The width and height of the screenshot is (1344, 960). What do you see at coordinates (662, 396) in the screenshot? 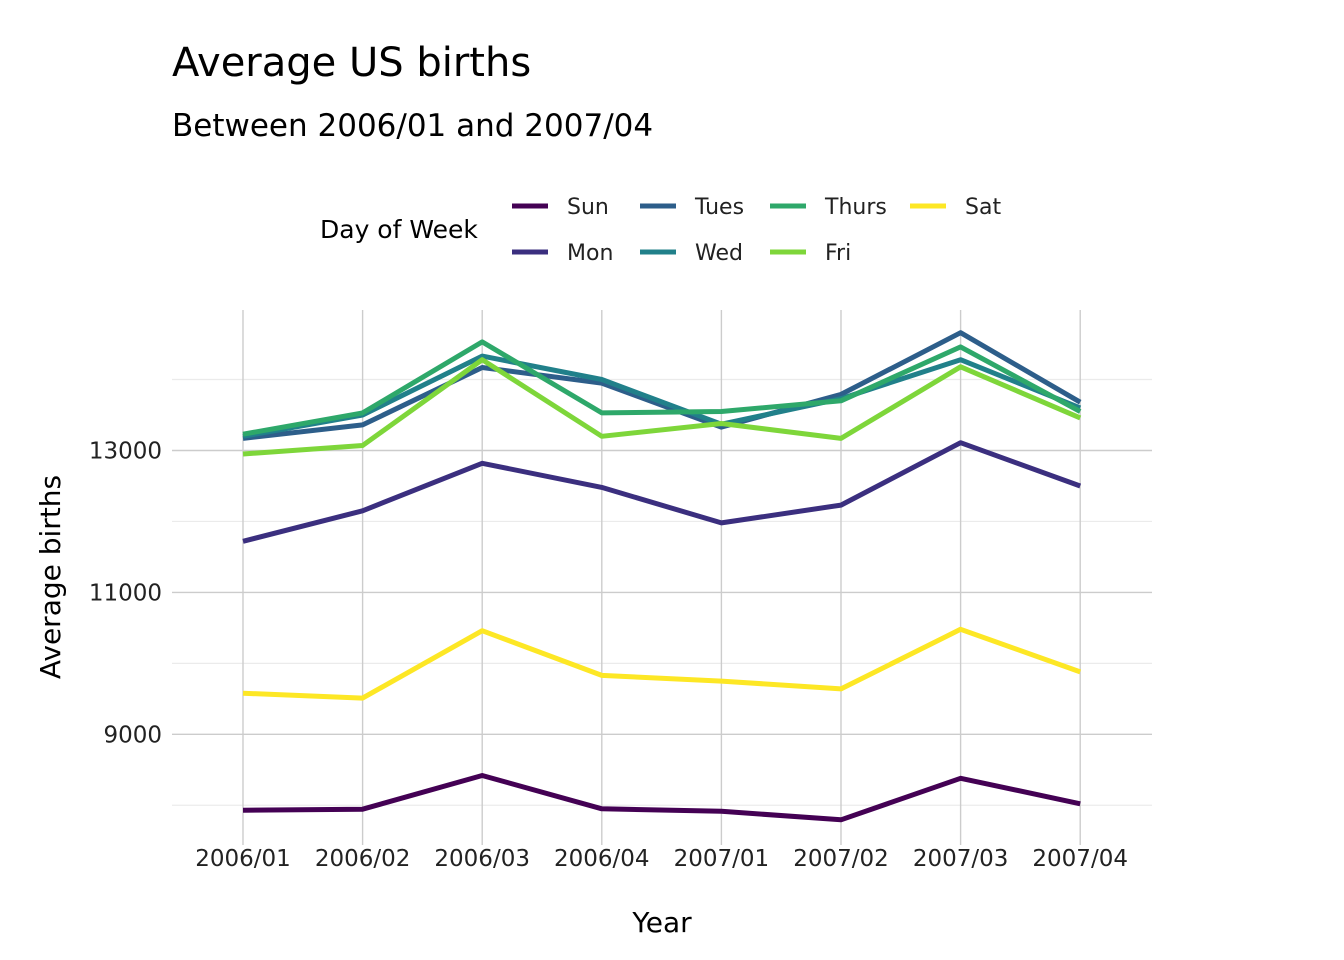
I see `series-line-wed` at bounding box center [662, 396].